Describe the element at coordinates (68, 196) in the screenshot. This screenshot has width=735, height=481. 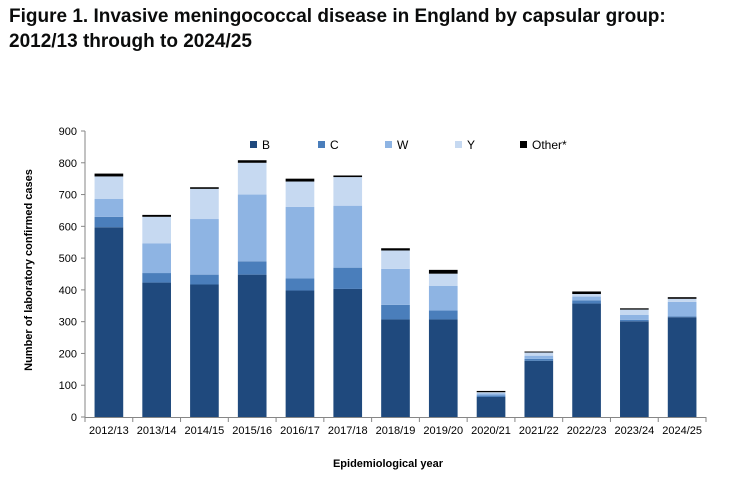
I see `y-tick-label: 700` at that location.